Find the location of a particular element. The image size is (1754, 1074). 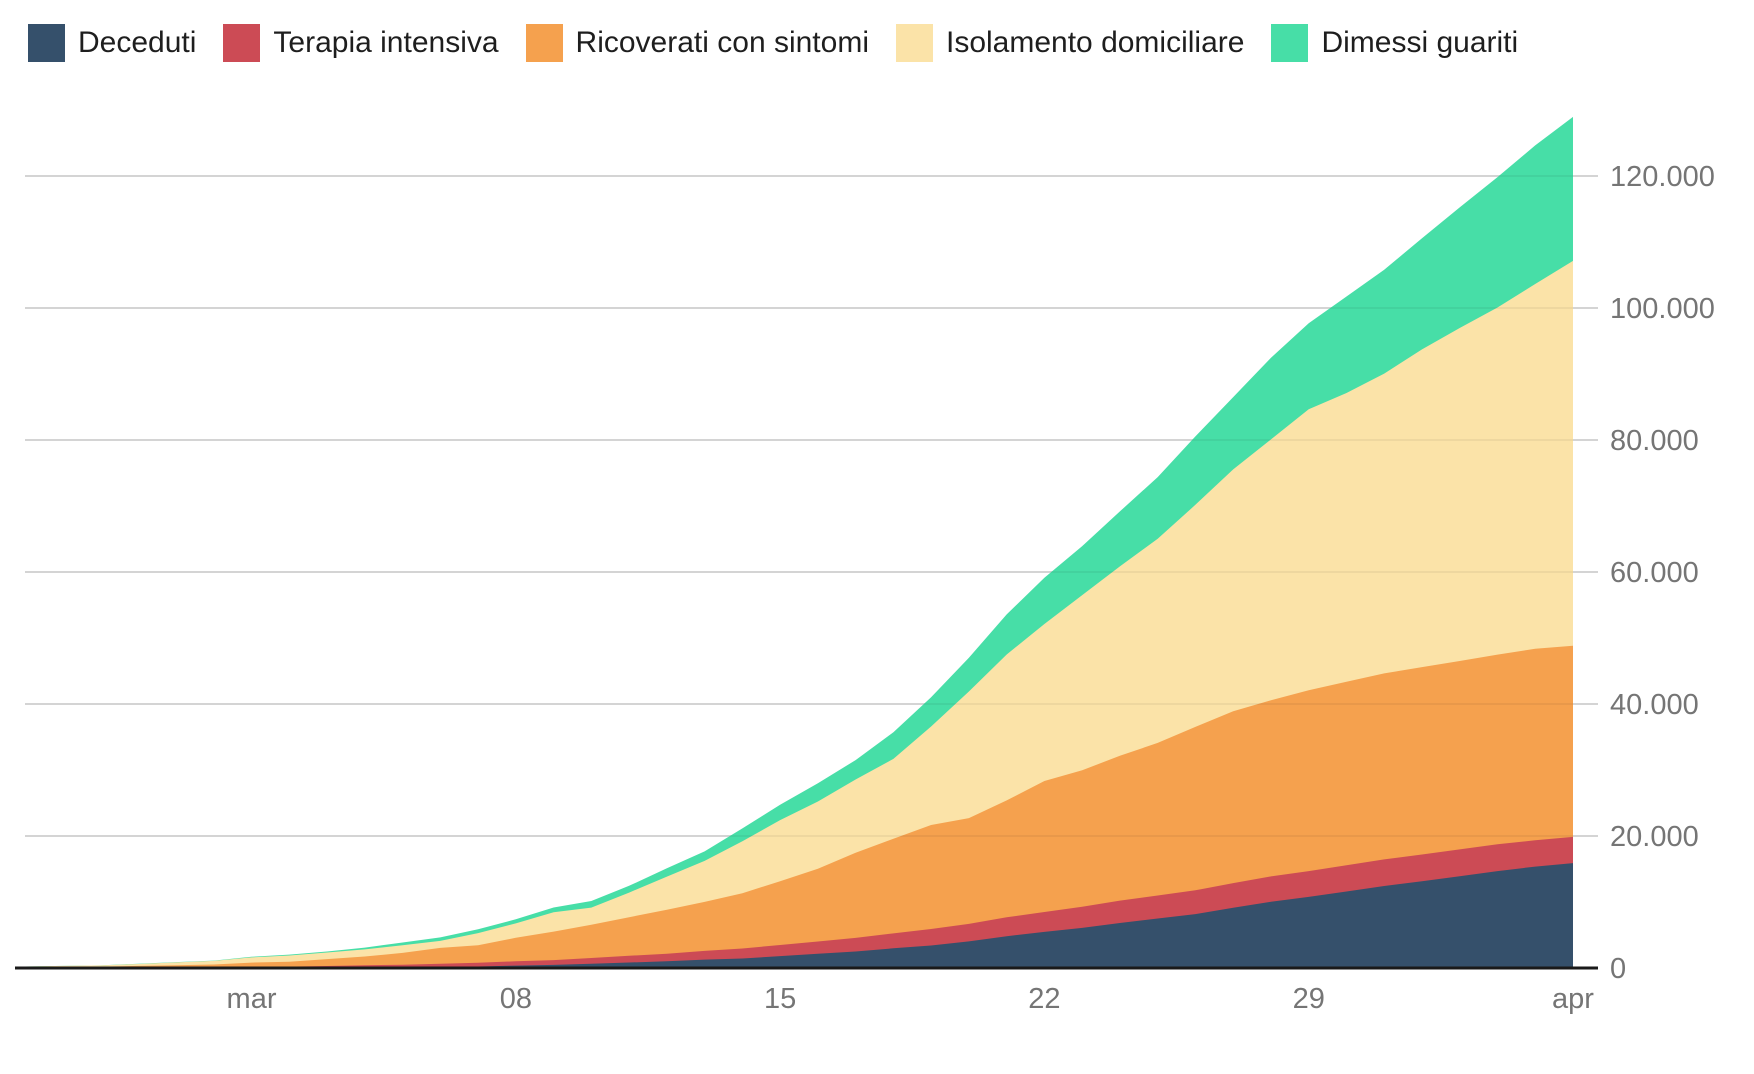

y-tick-label: 120.000 is located at coordinates (1662, 177).